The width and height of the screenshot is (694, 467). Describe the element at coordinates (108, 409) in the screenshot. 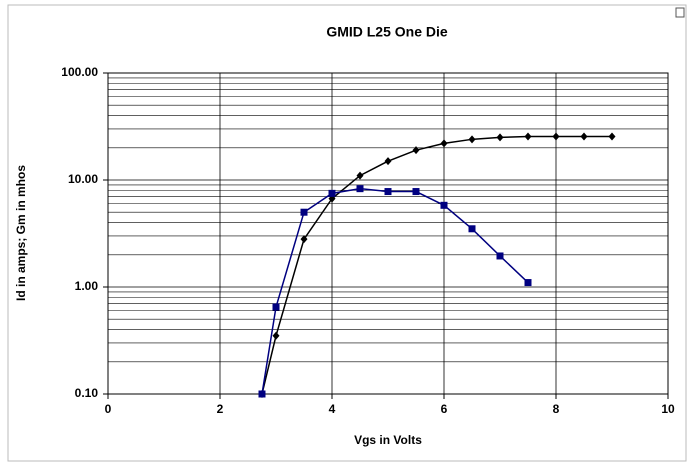

I see `x-tick-label: 0` at that location.